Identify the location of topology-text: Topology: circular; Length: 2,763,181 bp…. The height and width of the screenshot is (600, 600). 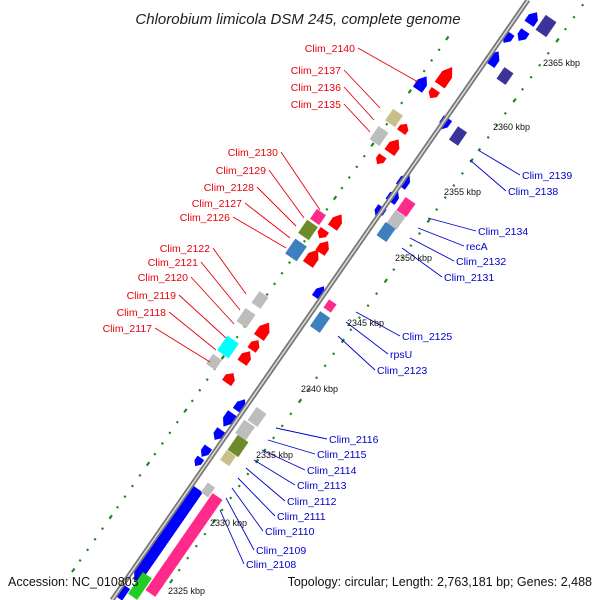
(440, 582).